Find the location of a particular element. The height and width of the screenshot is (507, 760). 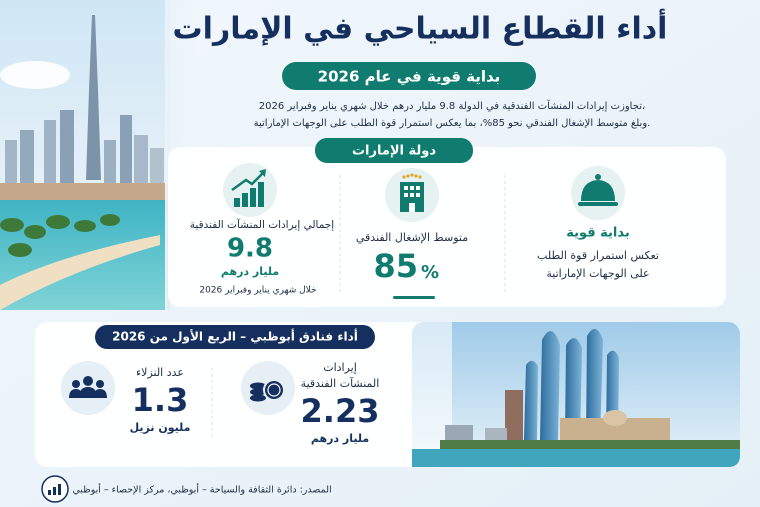

occupancy-value: 85 is located at coordinates (395, 266).